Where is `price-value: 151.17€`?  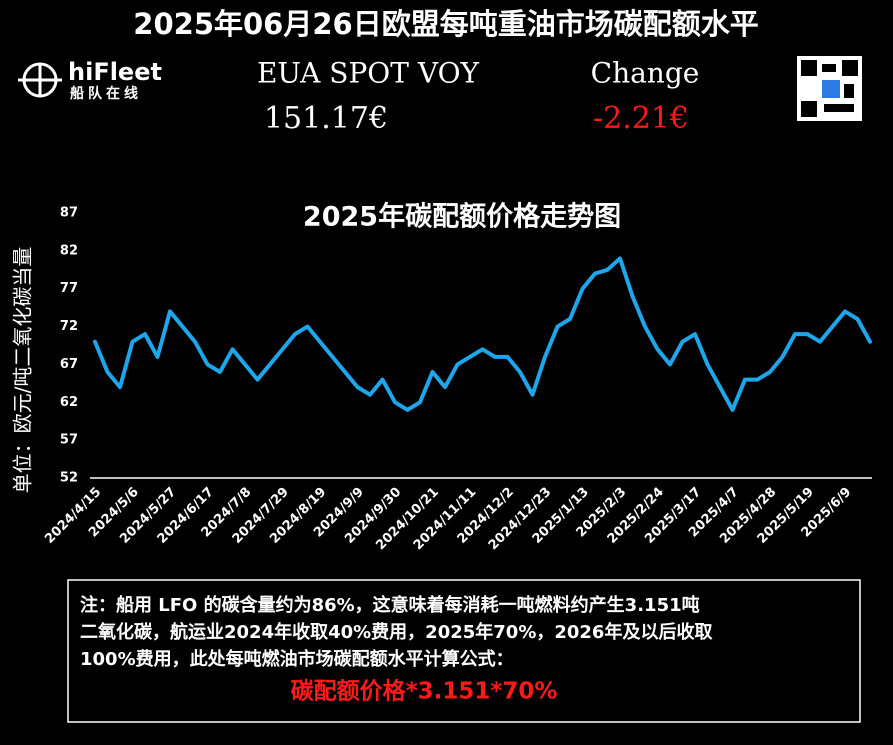 price-value: 151.17€ is located at coordinates (326, 118).